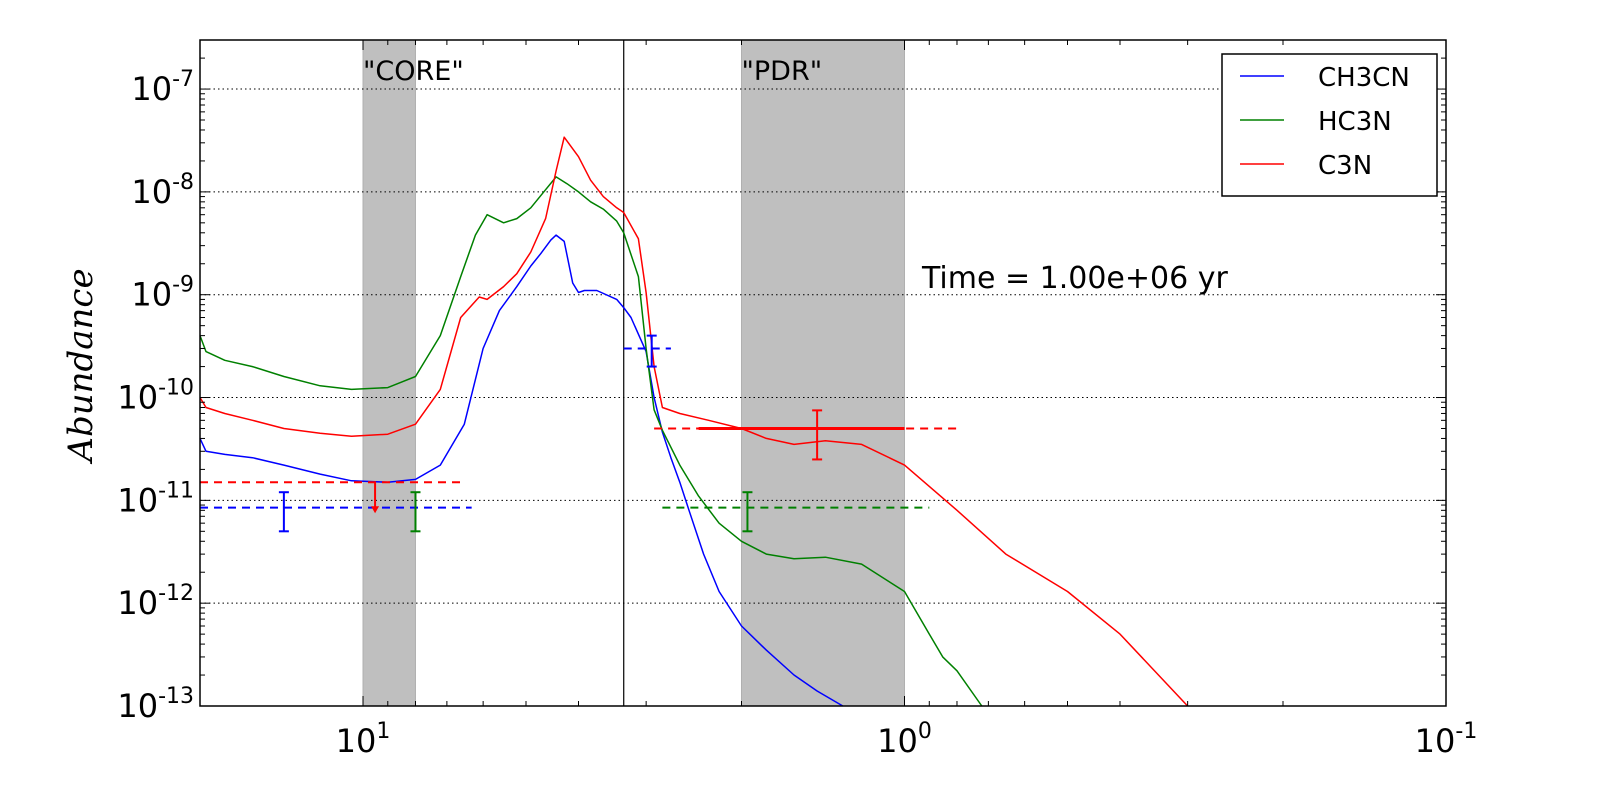 This screenshot has width=1600, height=800. I want to click on y-axis-label: Abundance, so click(81, 366).